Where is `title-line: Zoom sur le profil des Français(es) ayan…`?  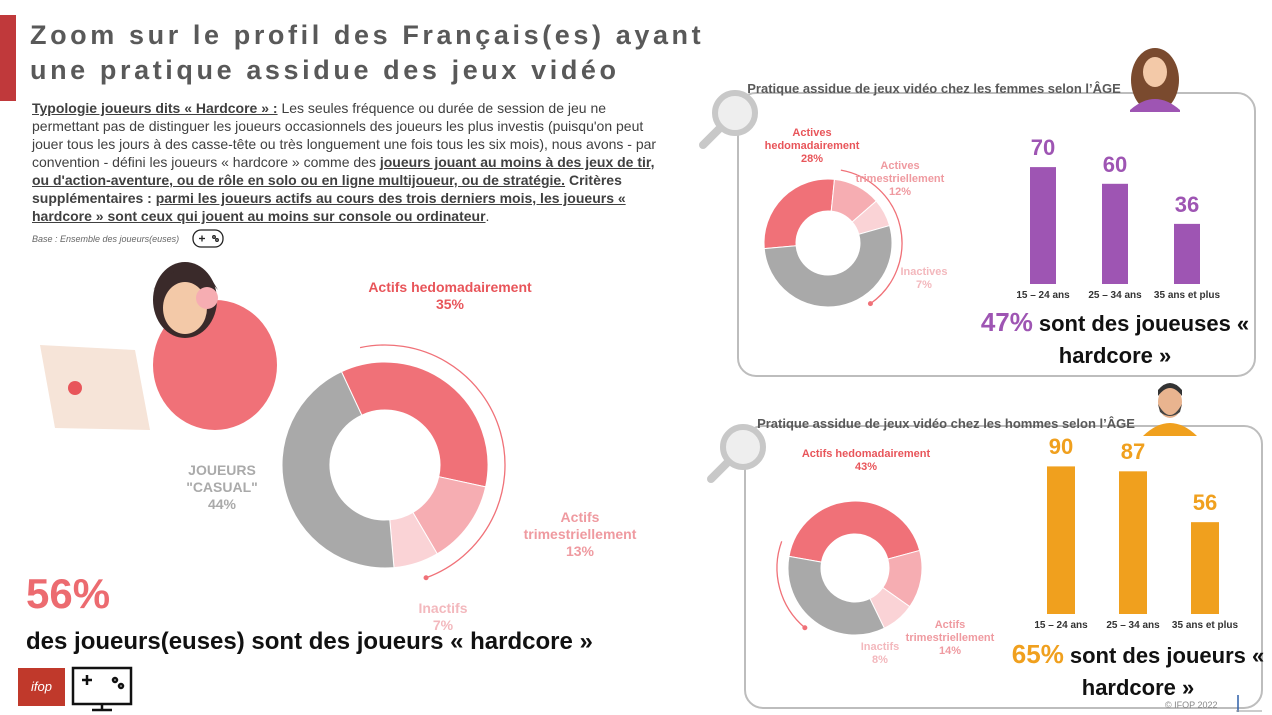
title-line: Zoom sur le profil des Français(es) ayan… is located at coordinates (367, 35).